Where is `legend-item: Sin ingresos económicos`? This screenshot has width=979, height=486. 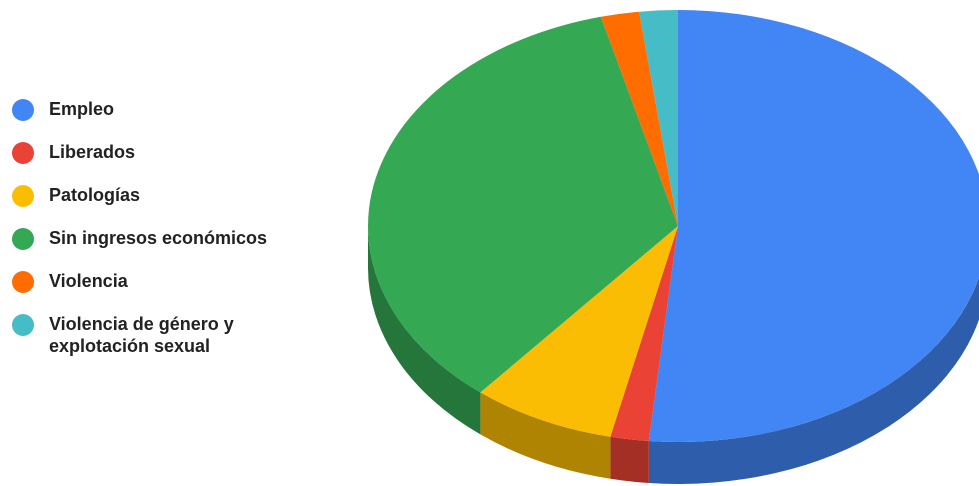
legend-item: Sin ingresos económicos is located at coordinates (177, 238).